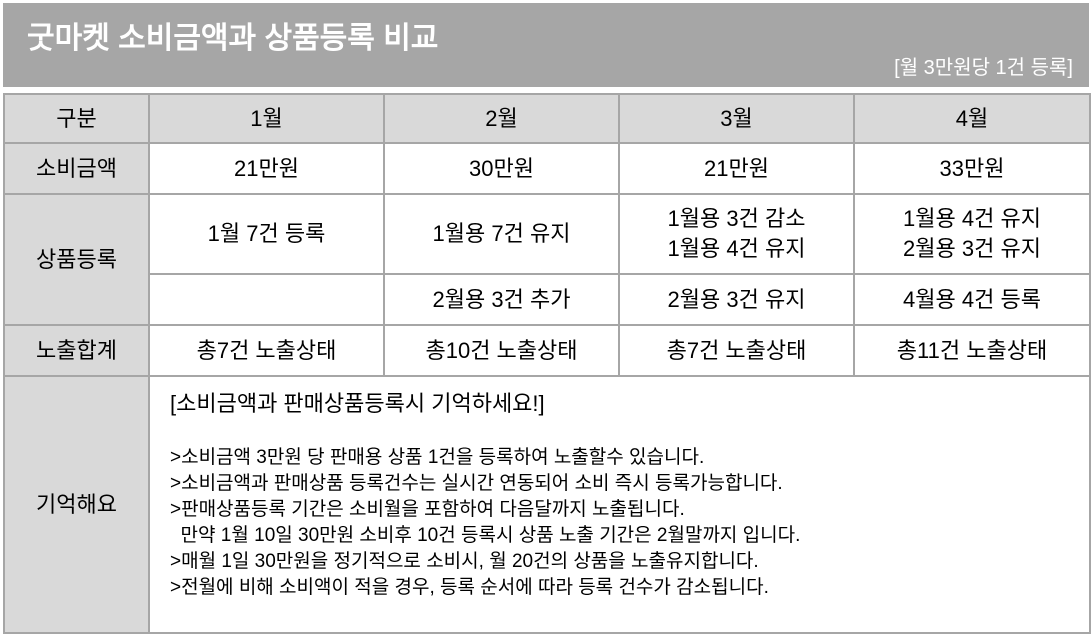  What do you see at coordinates (736, 118) in the screenshot?
I see `header-cell: 3월` at bounding box center [736, 118].